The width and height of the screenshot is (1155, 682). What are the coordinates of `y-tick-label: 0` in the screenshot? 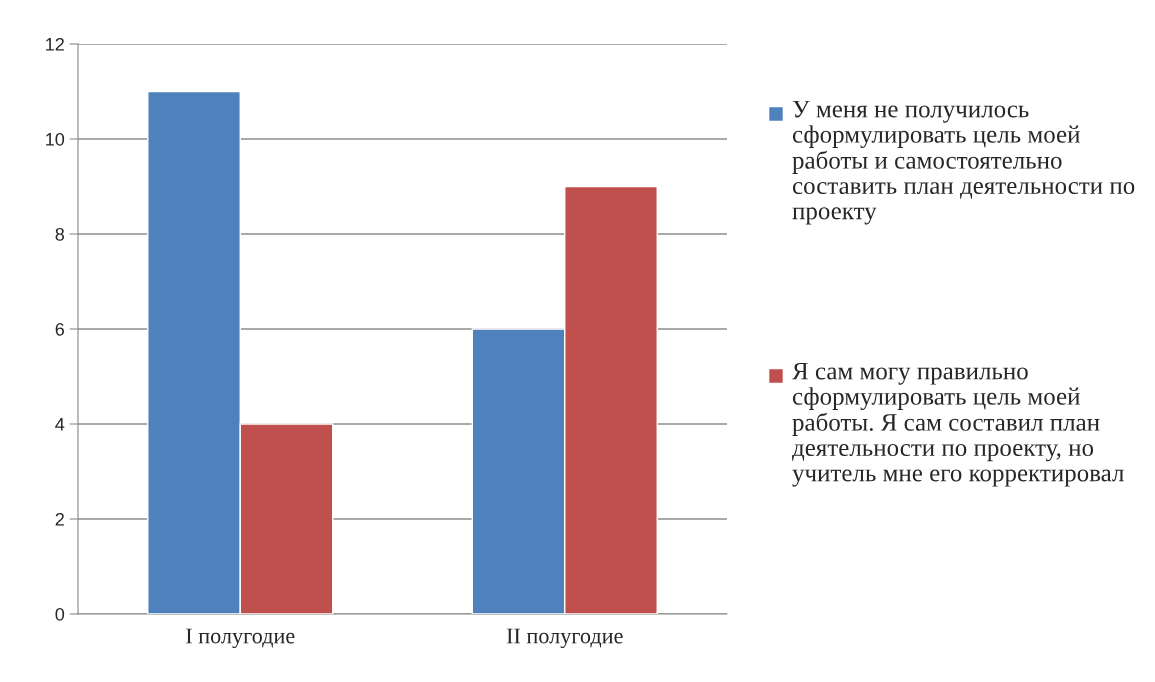 It's located at (60, 614).